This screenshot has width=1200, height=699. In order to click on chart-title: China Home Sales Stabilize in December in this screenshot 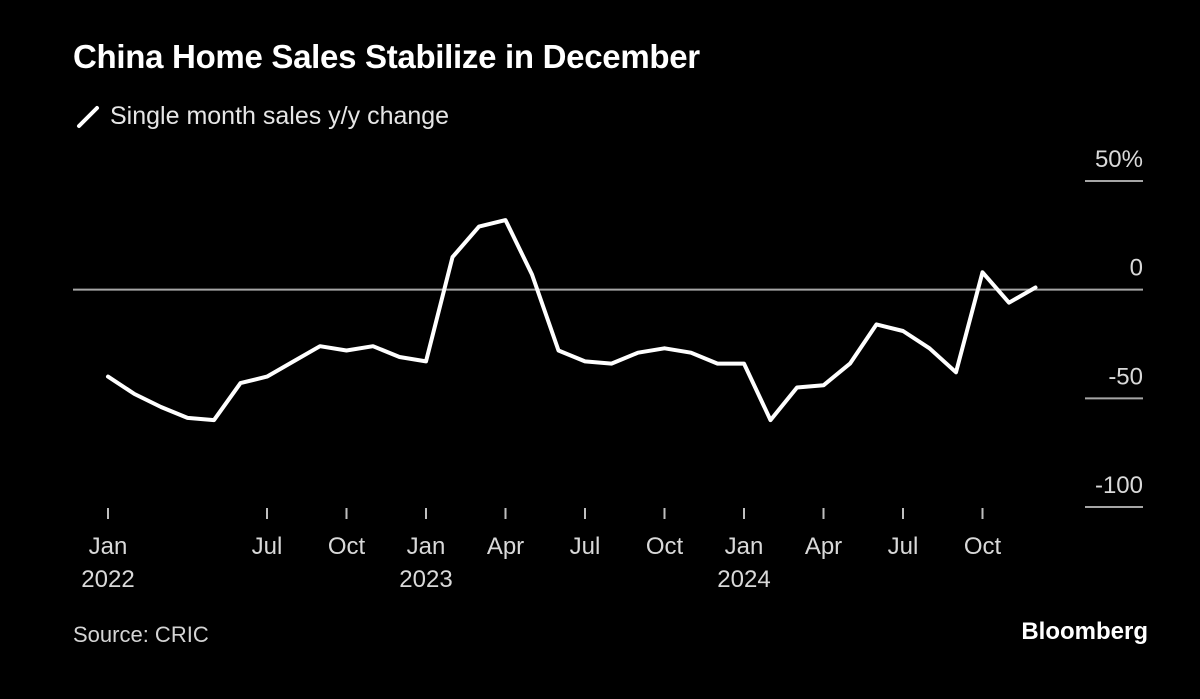, I will do `click(386, 56)`.